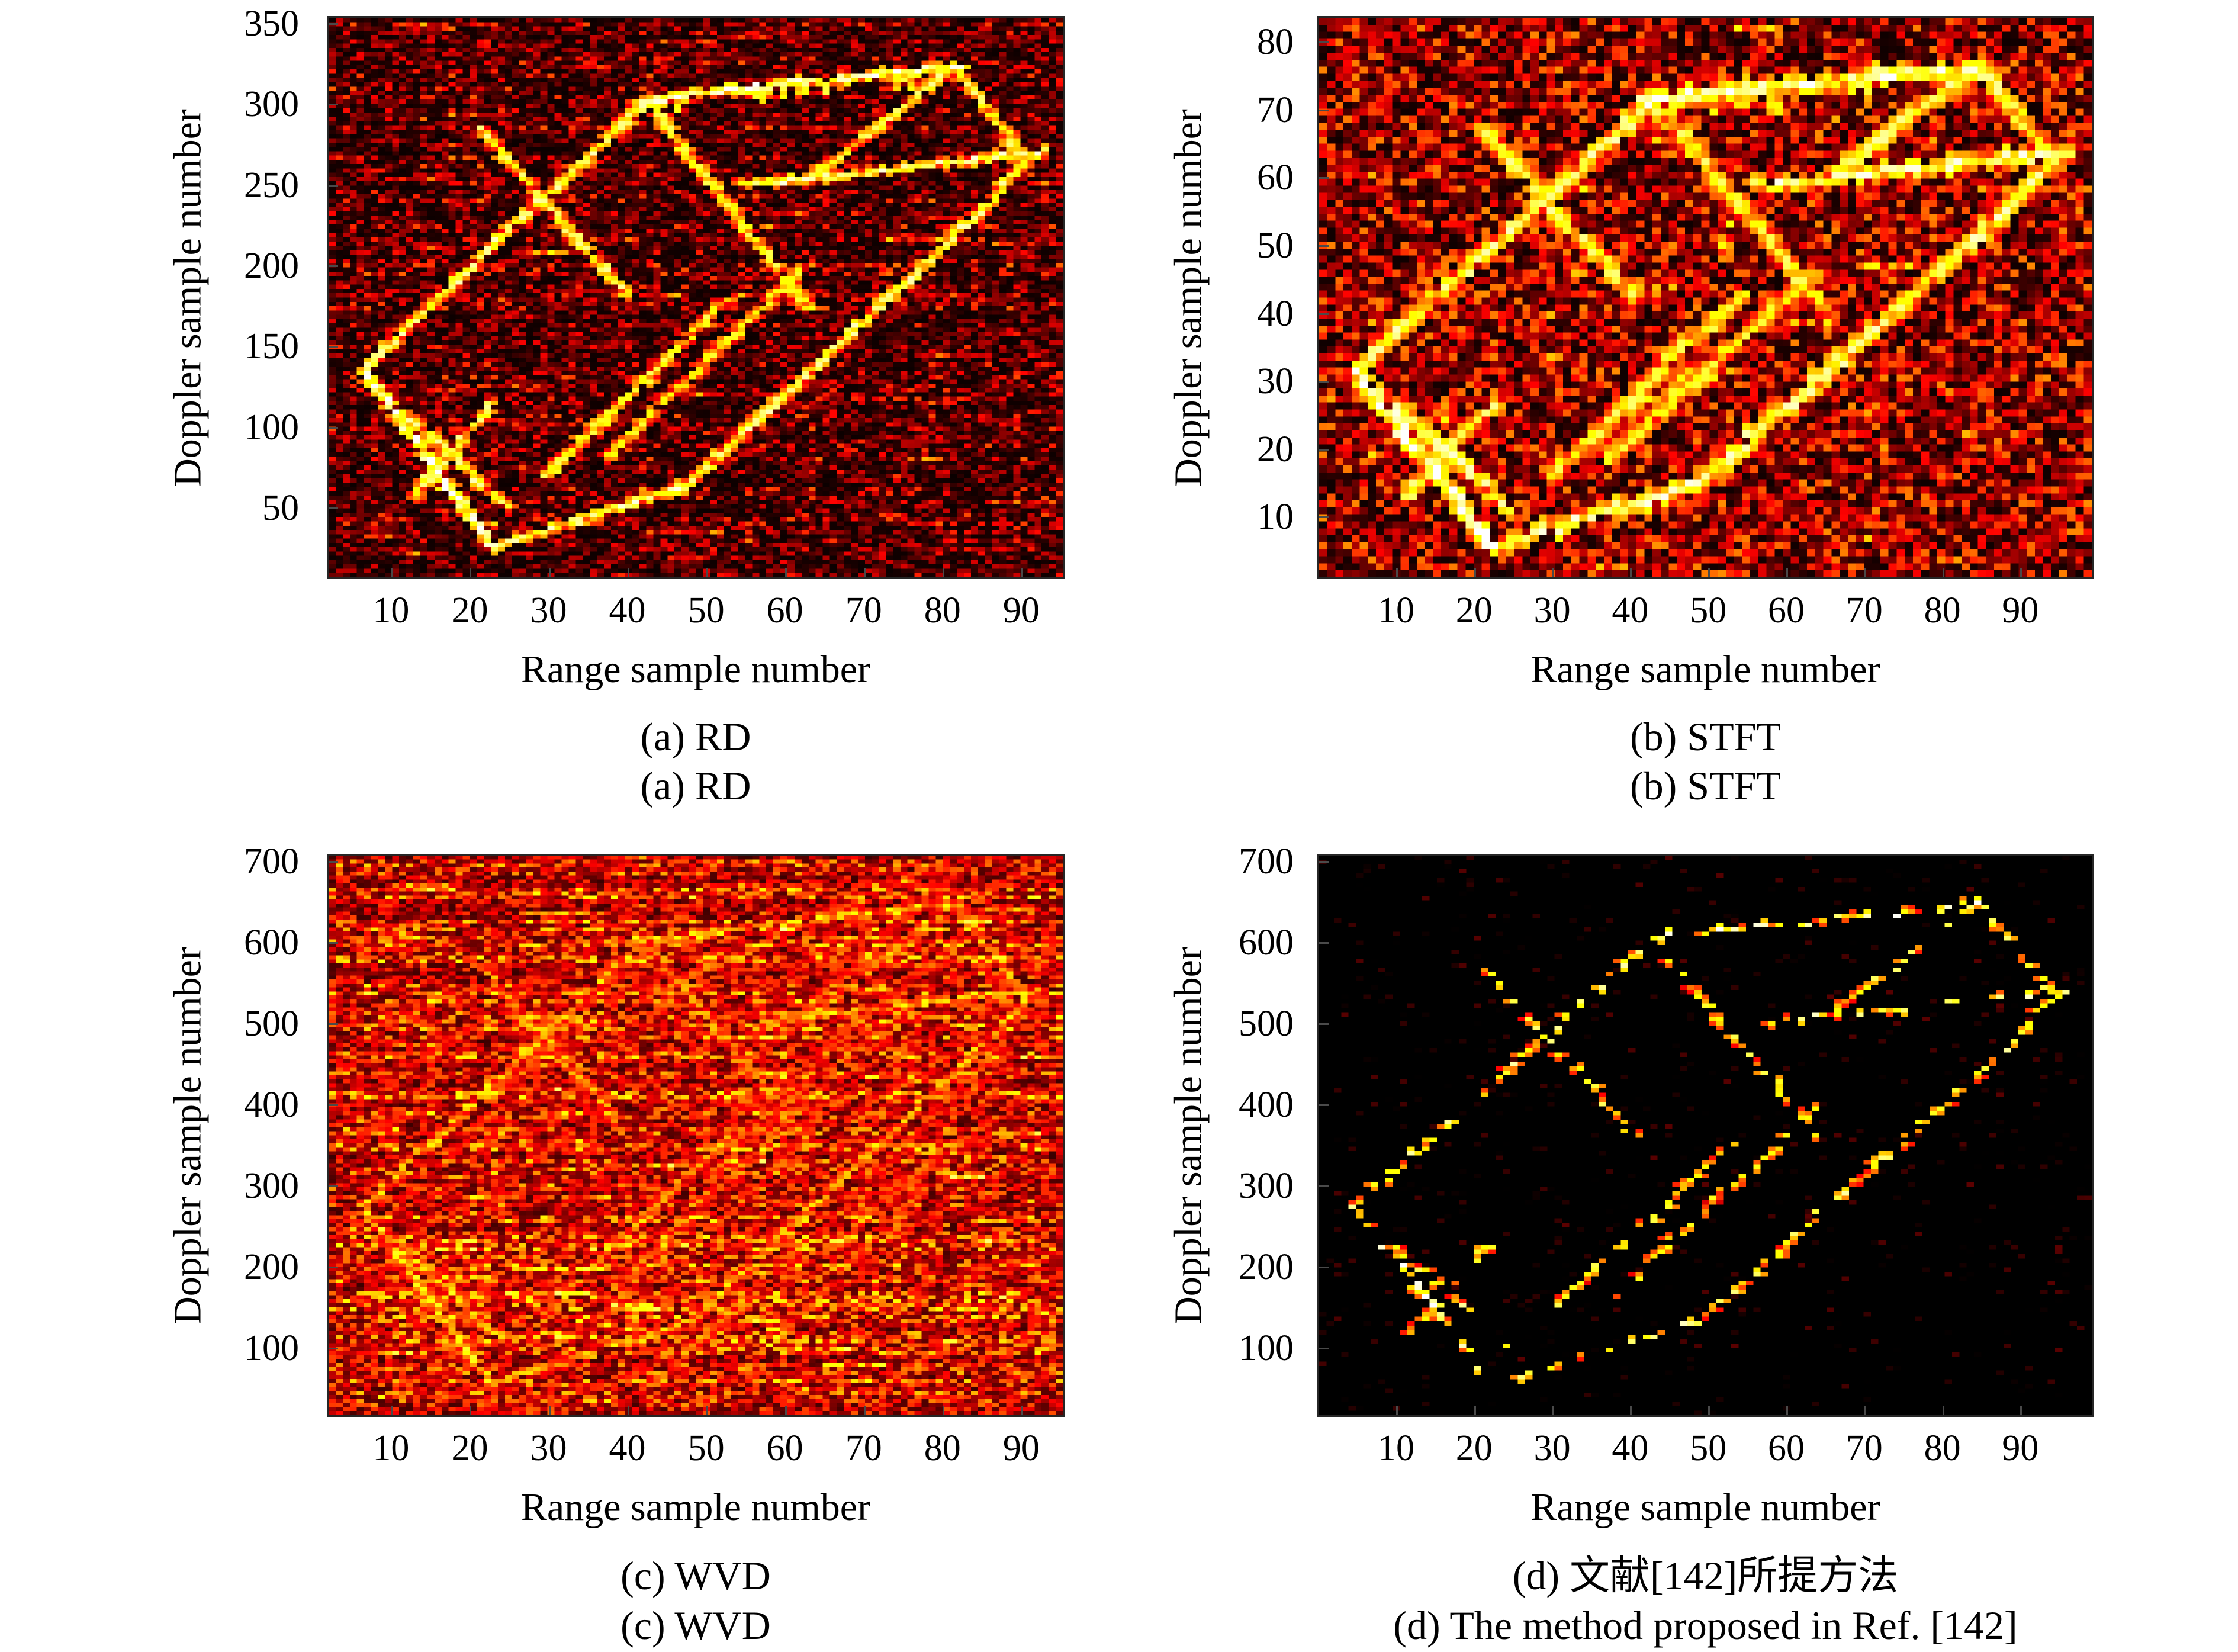  Describe the element at coordinates (1705, 1575) in the screenshot. I see `caption-d-line1: (d) 文献[142]所提方法` at that location.